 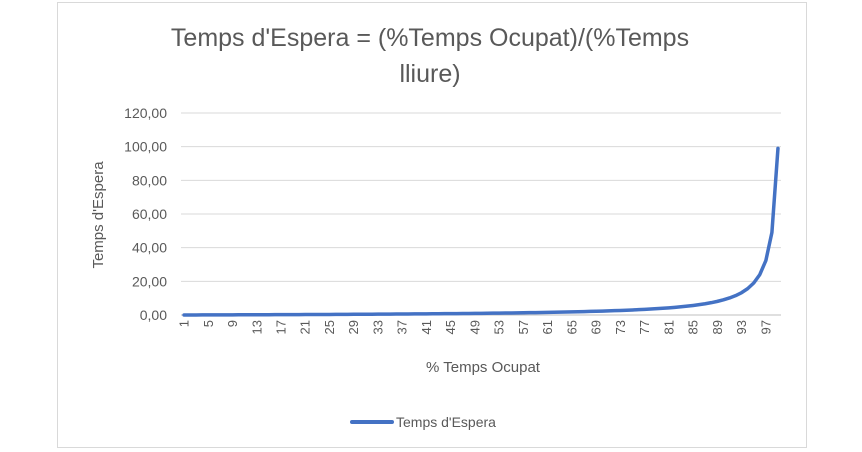 What do you see at coordinates (450, 327) in the screenshot?
I see `x-tick-label: 45` at bounding box center [450, 327].